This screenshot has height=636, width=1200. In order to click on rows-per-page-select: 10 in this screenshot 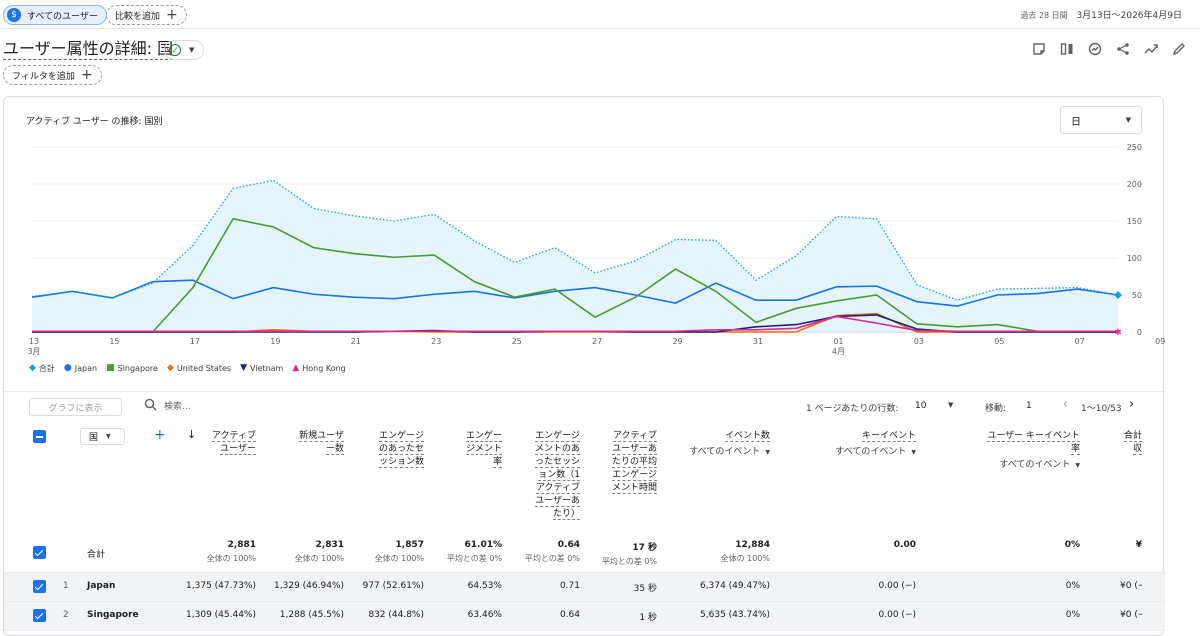, I will do `click(921, 406)`.